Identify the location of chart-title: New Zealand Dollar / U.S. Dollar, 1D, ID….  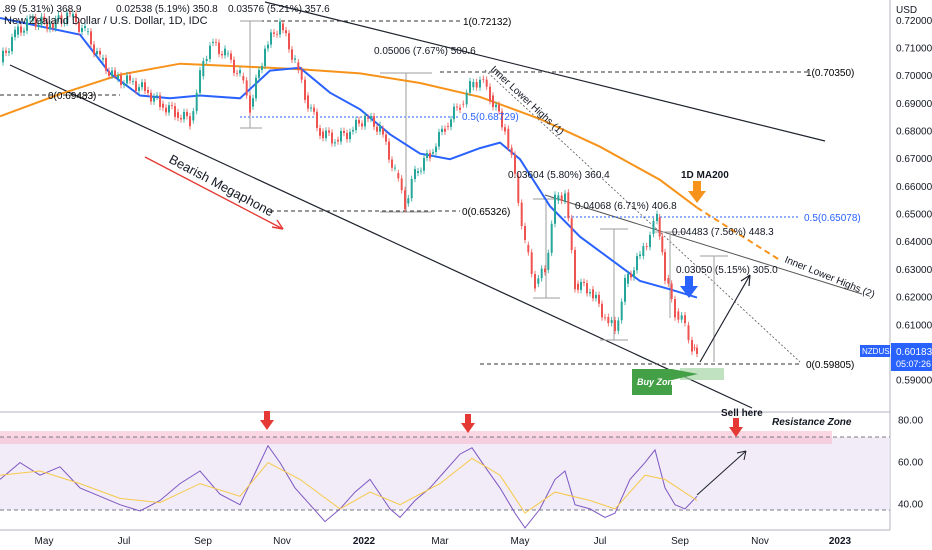
(106, 21).